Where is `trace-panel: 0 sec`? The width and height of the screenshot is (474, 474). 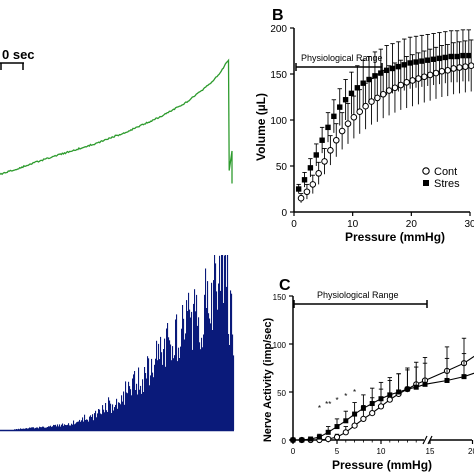 trace-panel: 0 sec is located at coordinates (116, 115).